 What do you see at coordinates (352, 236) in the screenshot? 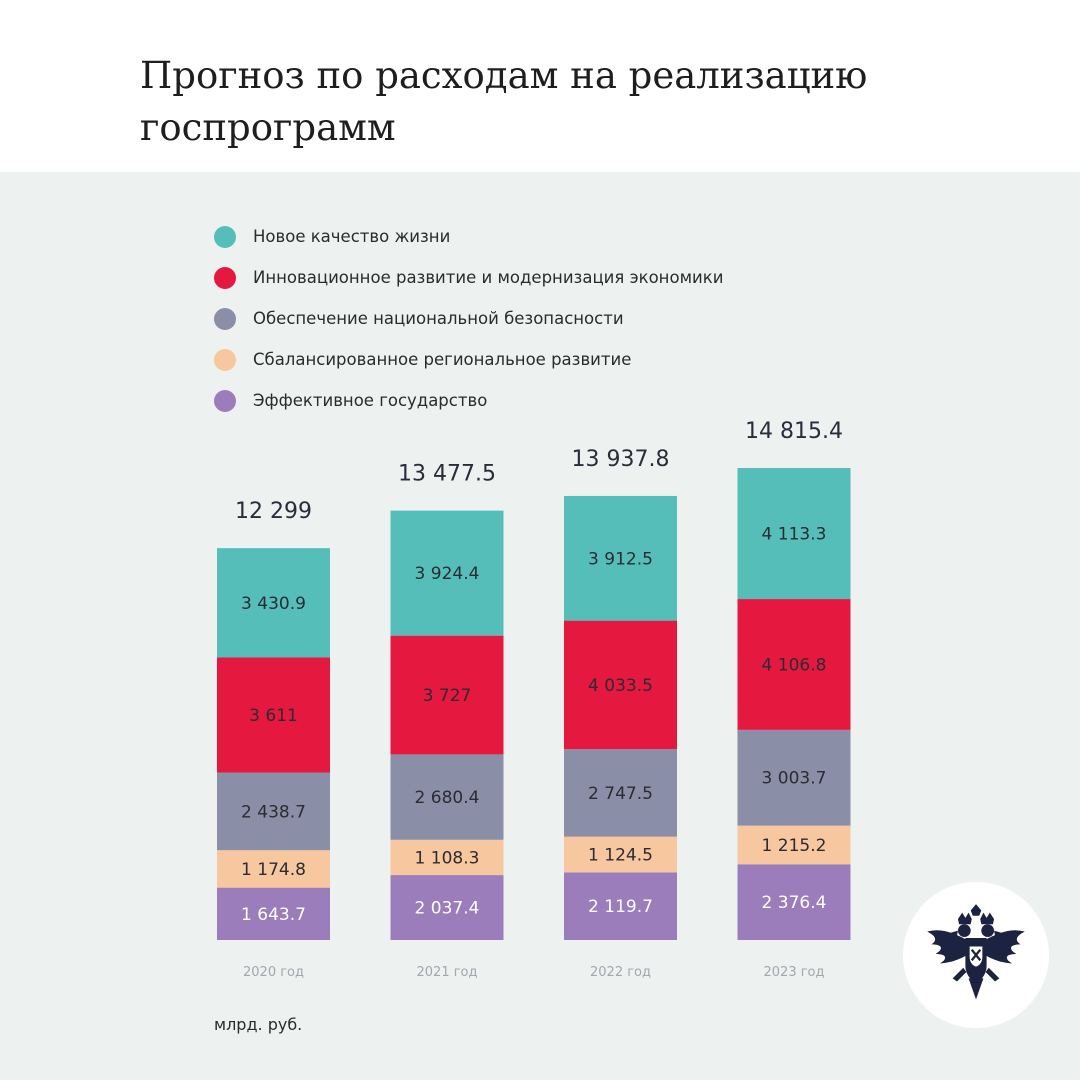
I see `legend-label-quality-of-life: Новое качество жизни` at bounding box center [352, 236].